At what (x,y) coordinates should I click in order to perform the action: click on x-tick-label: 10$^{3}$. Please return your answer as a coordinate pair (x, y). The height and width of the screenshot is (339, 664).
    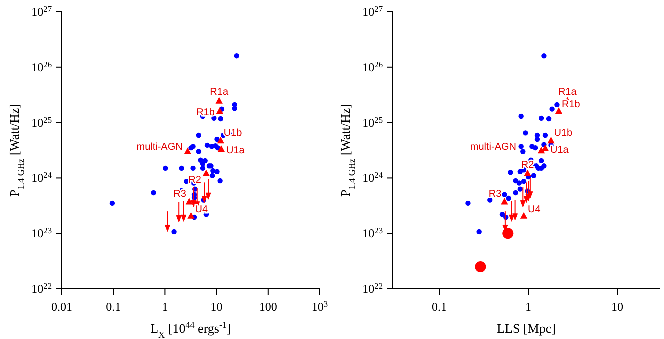
    Looking at the image, I should click on (320, 307).